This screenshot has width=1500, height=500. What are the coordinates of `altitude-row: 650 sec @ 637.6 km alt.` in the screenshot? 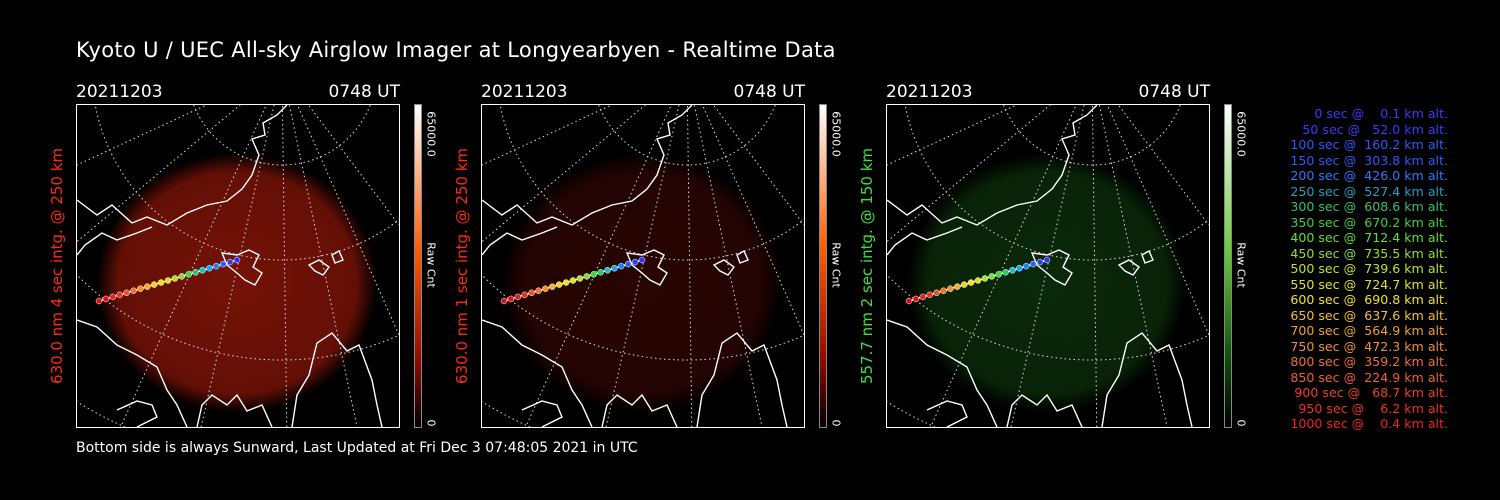 It's located at (1367, 315).